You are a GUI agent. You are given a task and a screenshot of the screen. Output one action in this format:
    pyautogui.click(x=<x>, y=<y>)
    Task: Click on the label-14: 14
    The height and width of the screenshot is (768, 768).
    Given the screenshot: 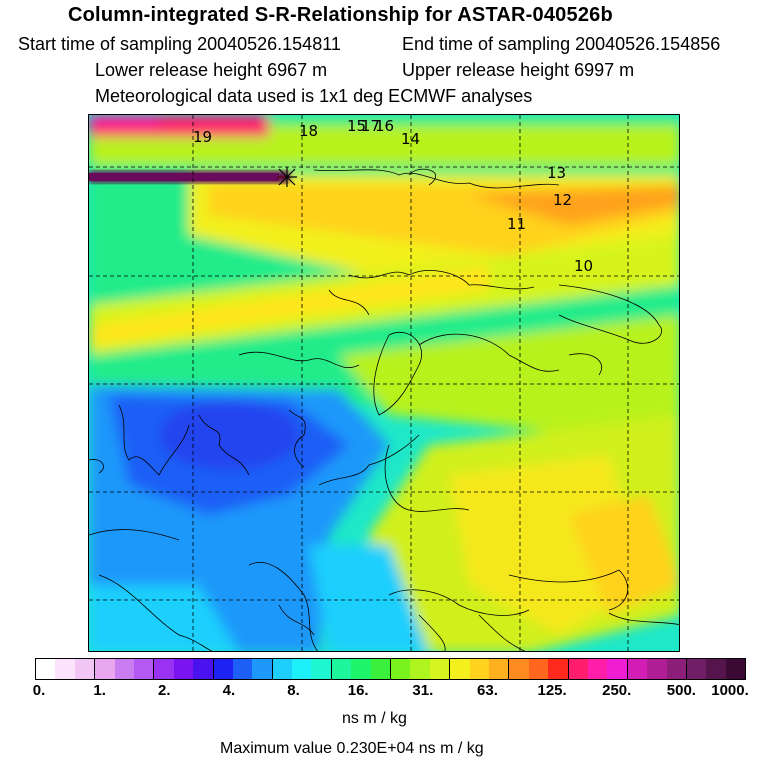 What is the action you would take?
    pyautogui.click(x=410, y=139)
    